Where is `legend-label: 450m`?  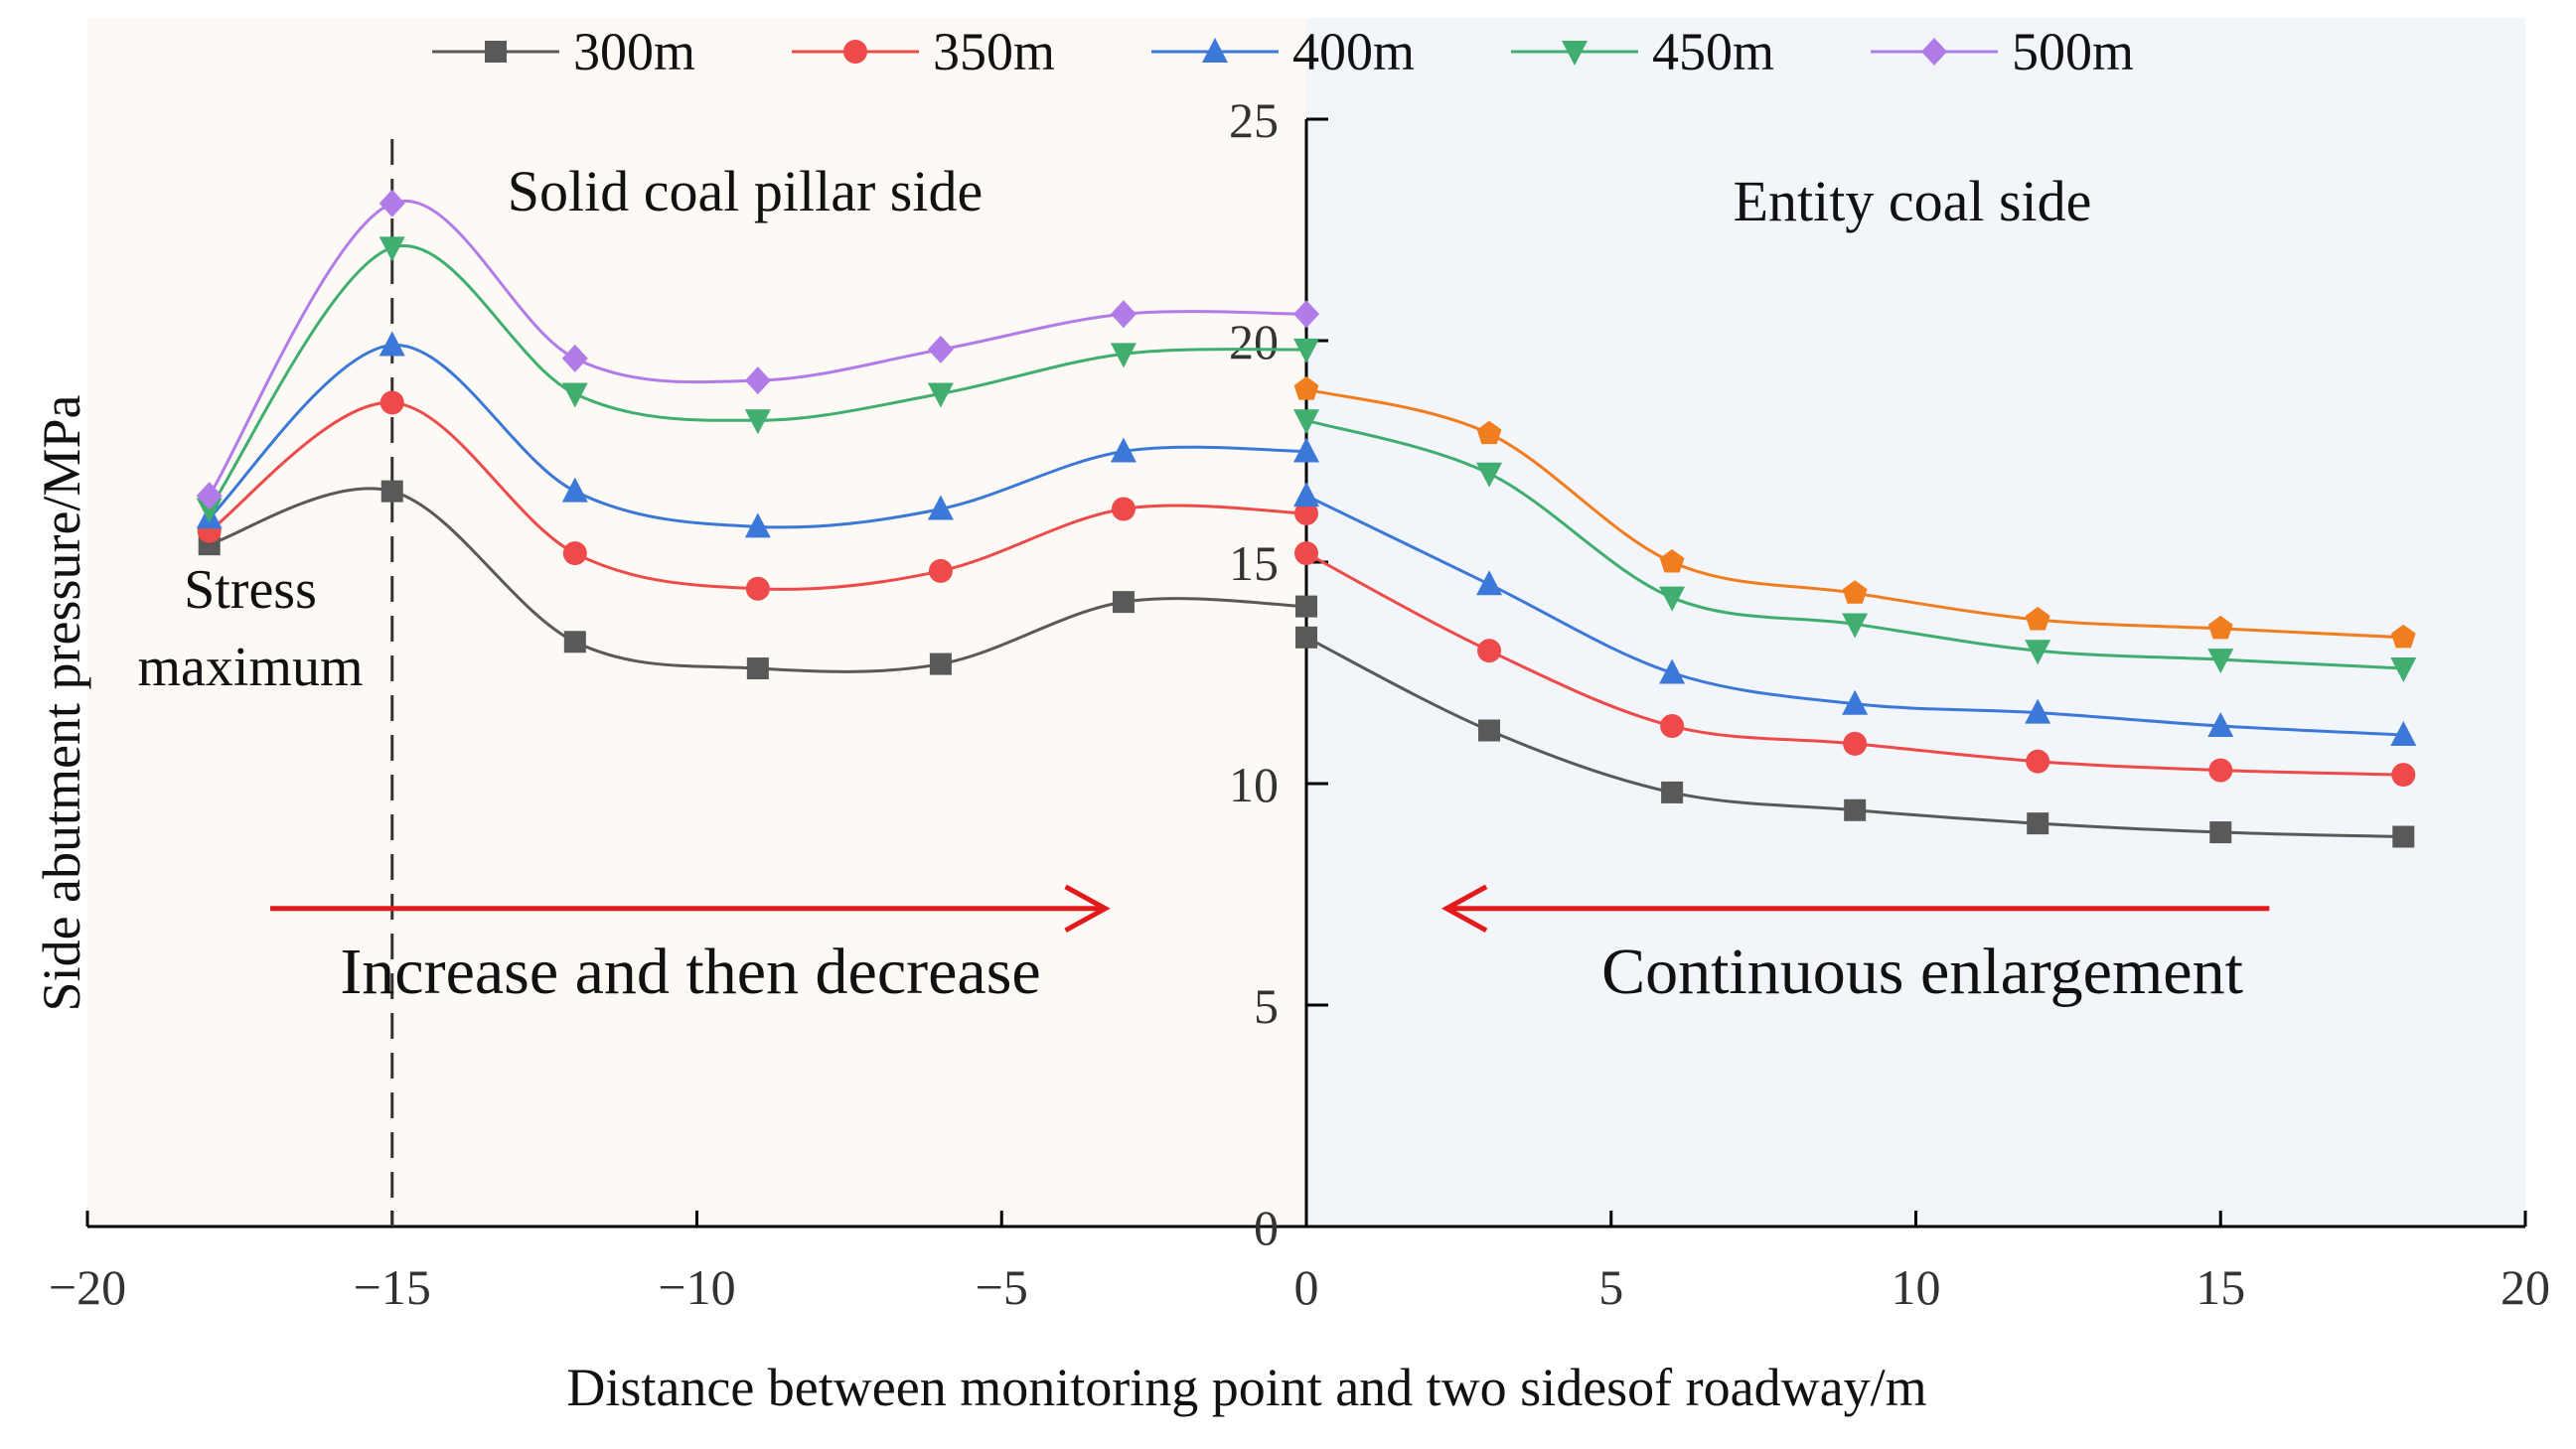
legend-label: 450m is located at coordinates (1713, 51).